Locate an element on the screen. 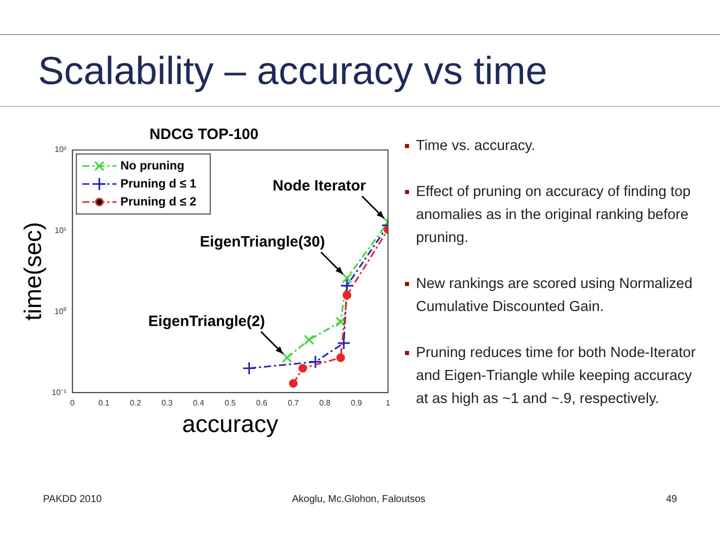  y-tick-label: 10¹ is located at coordinates (60, 231).